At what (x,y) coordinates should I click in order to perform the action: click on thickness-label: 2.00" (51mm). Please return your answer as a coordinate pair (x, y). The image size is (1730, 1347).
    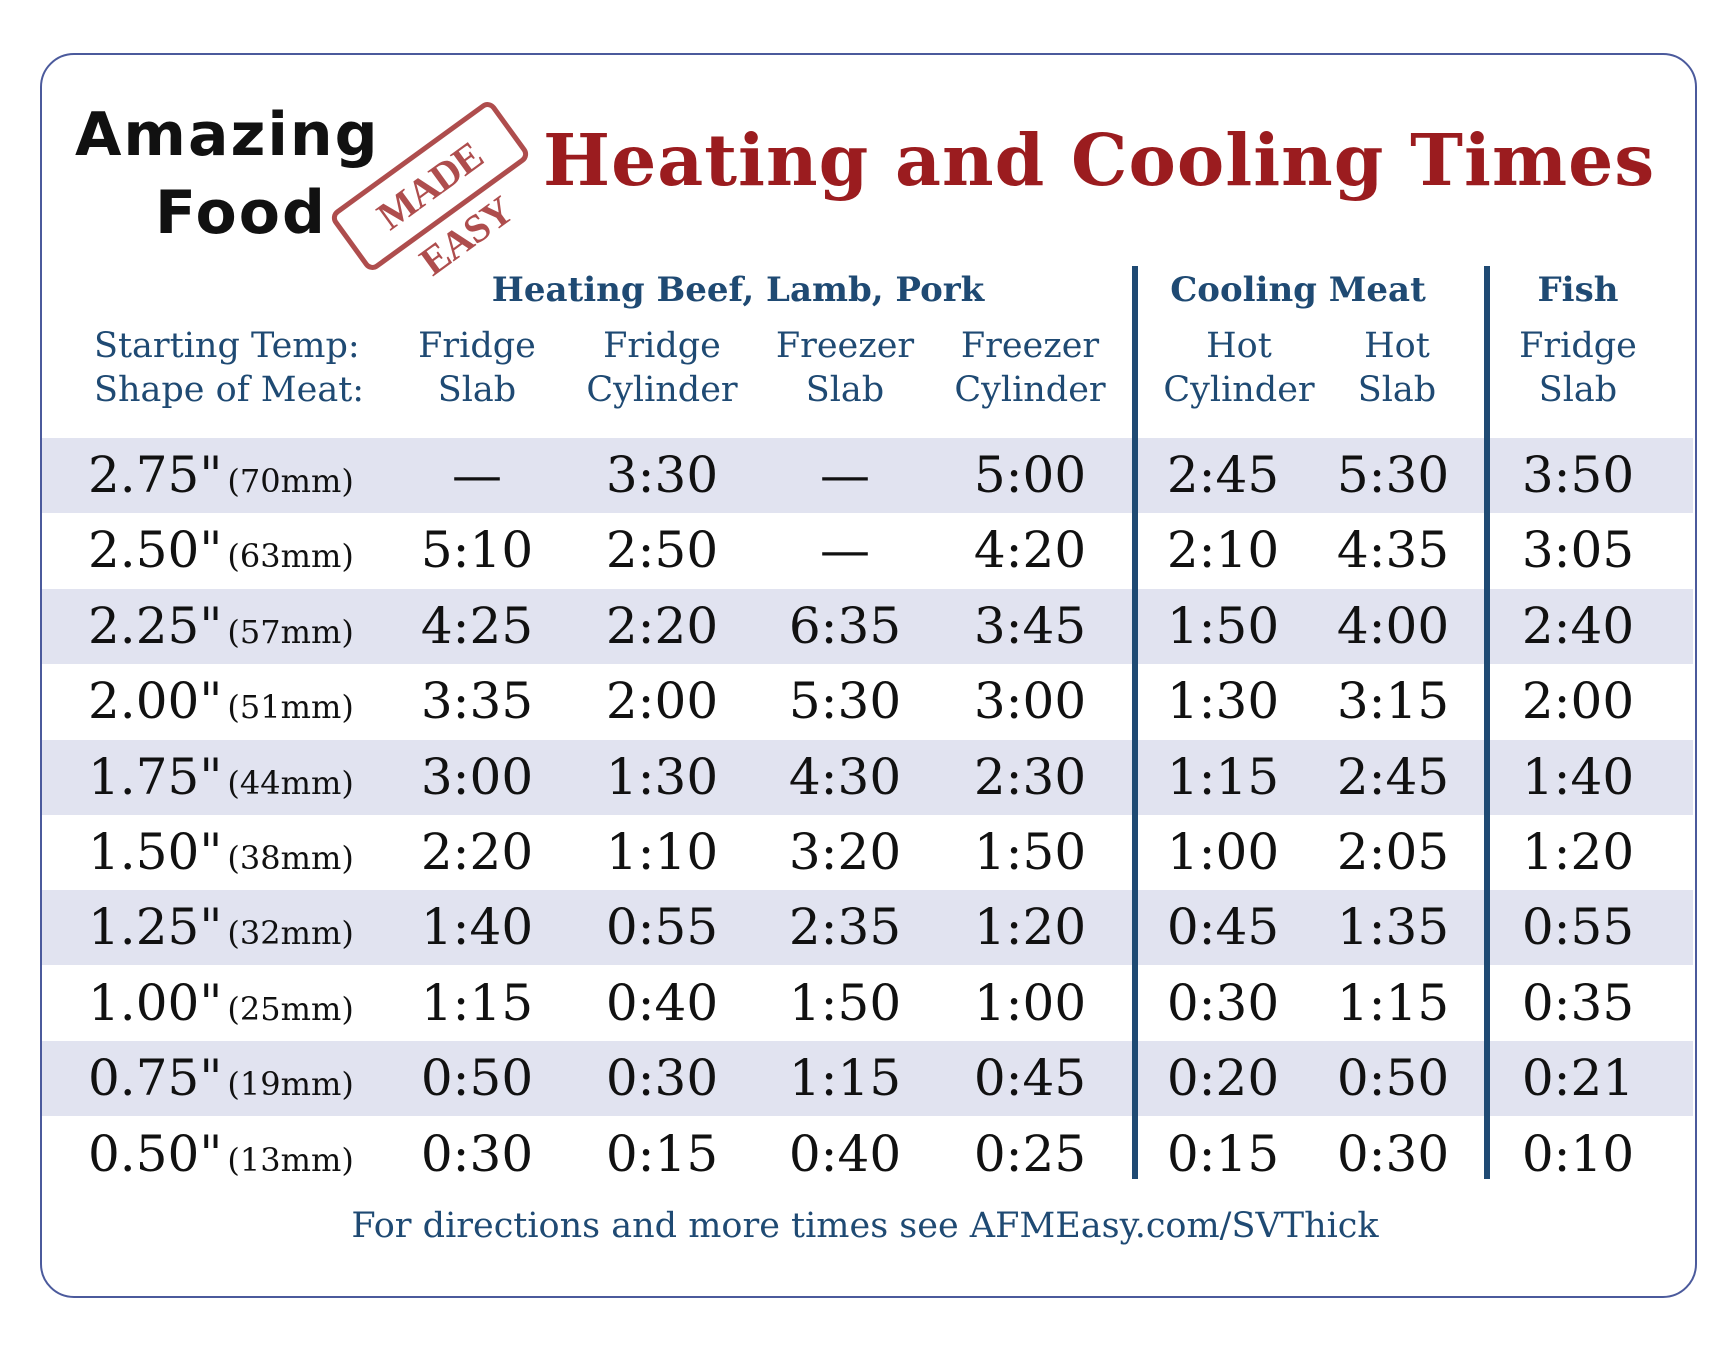
    Looking at the image, I should click on (221, 707).